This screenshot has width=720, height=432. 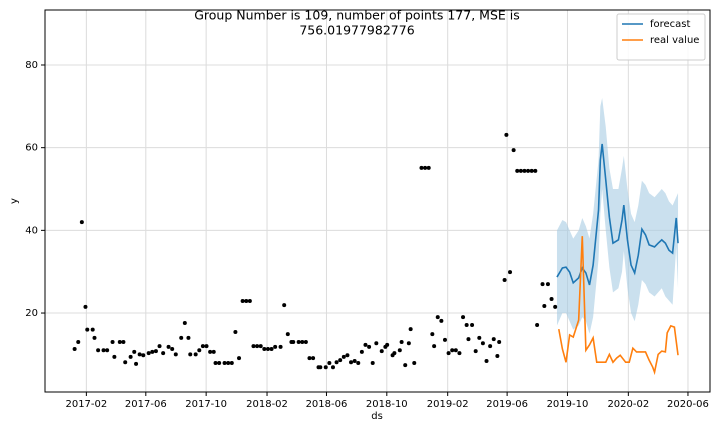 I want to click on x-tick-label: 2018-02, so click(x=267, y=404).